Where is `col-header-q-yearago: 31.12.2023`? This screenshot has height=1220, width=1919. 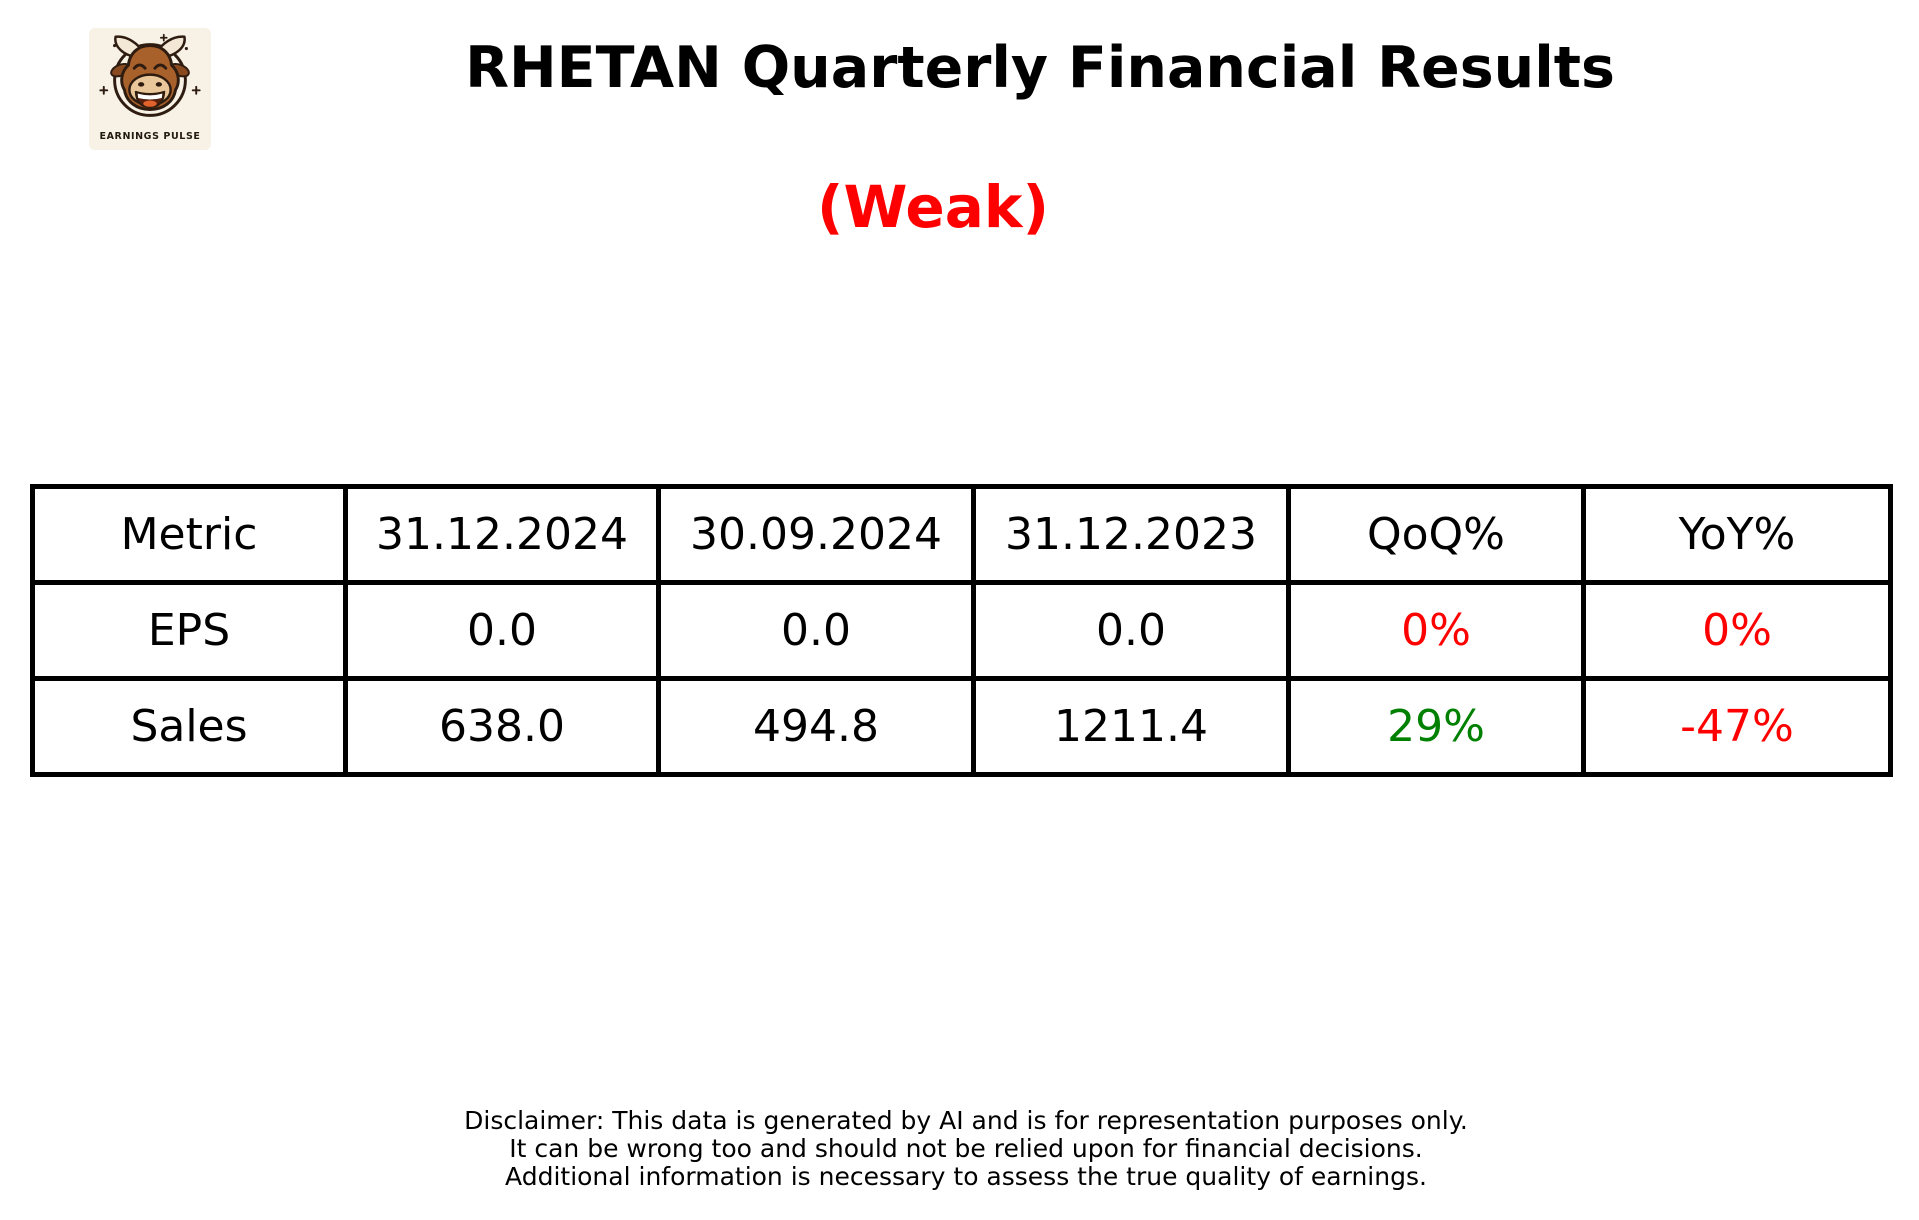
col-header-q-yearago: 31.12.2023 is located at coordinates (1131, 534).